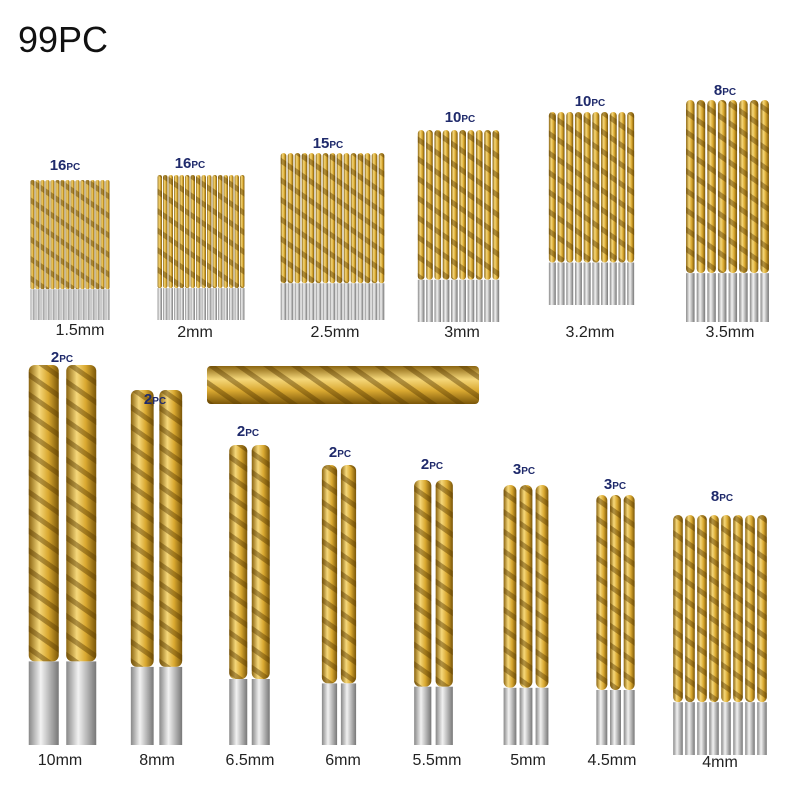 This screenshot has width=800, height=800. I want to click on count-label: 16PC, so click(190, 163).